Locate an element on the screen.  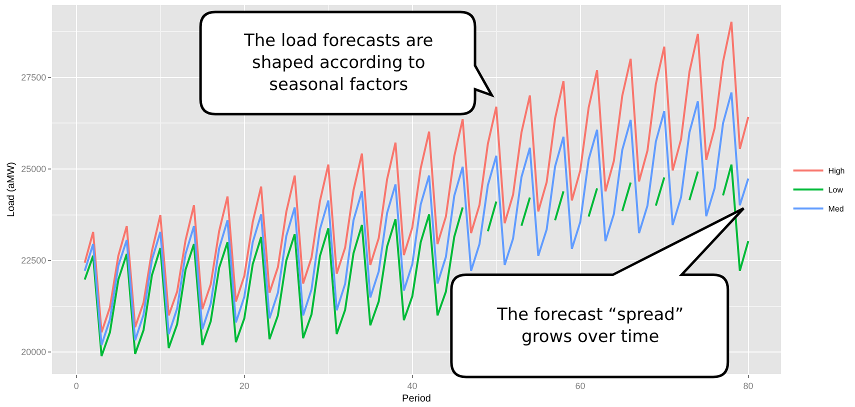
y-tick-label: 20000 is located at coordinates (33, 352).